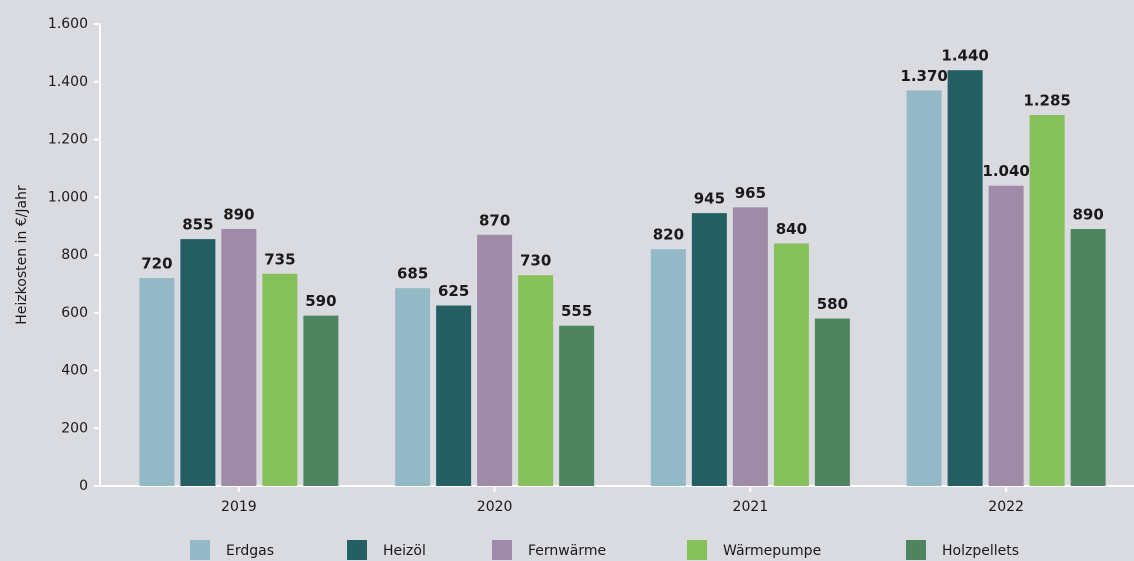 Image resolution: width=1134 pixels, height=561 pixels. I want to click on value-label: 735, so click(279, 259).